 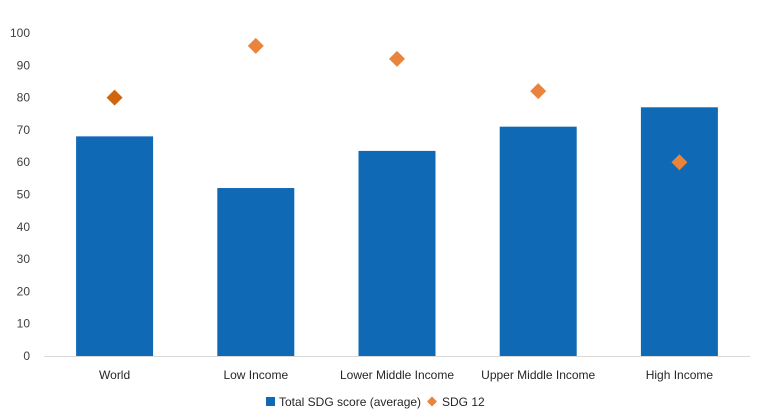 I want to click on y-tick-label: 20, so click(x=24, y=291).